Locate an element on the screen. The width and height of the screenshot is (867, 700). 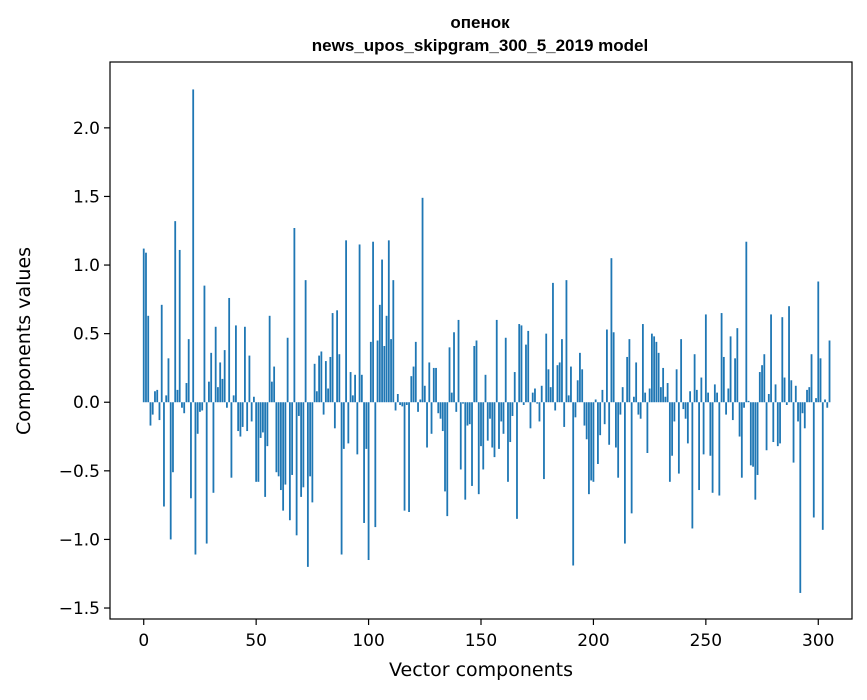
x-tick-label-1: 50 is located at coordinates (256, 641).